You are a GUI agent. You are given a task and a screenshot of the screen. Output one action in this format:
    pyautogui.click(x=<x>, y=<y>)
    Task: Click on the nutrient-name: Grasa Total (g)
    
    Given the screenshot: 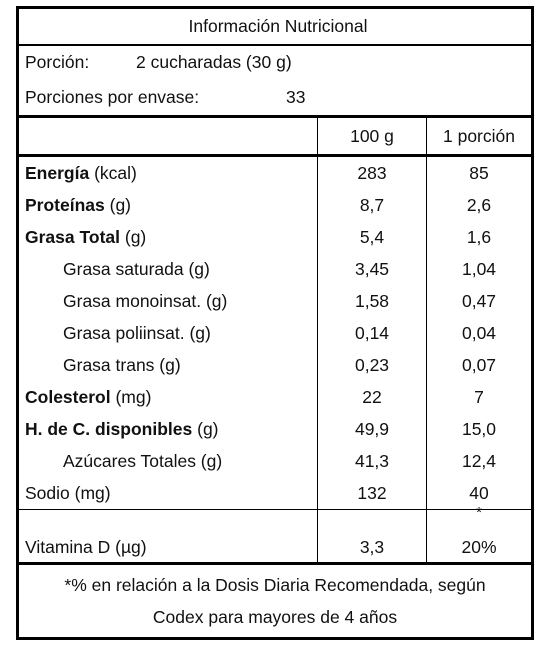 What is the action you would take?
    pyautogui.click(x=167, y=237)
    